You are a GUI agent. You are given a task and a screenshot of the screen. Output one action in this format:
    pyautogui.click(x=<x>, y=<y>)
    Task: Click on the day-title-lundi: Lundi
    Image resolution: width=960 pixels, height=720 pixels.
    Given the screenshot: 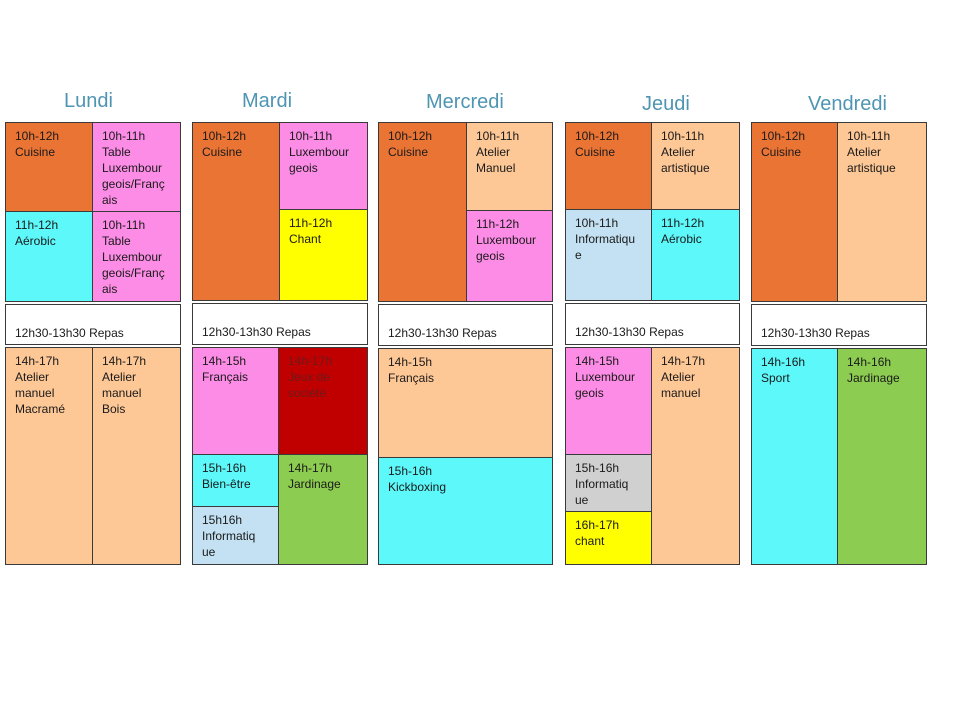 What is the action you would take?
    pyautogui.click(x=88, y=101)
    